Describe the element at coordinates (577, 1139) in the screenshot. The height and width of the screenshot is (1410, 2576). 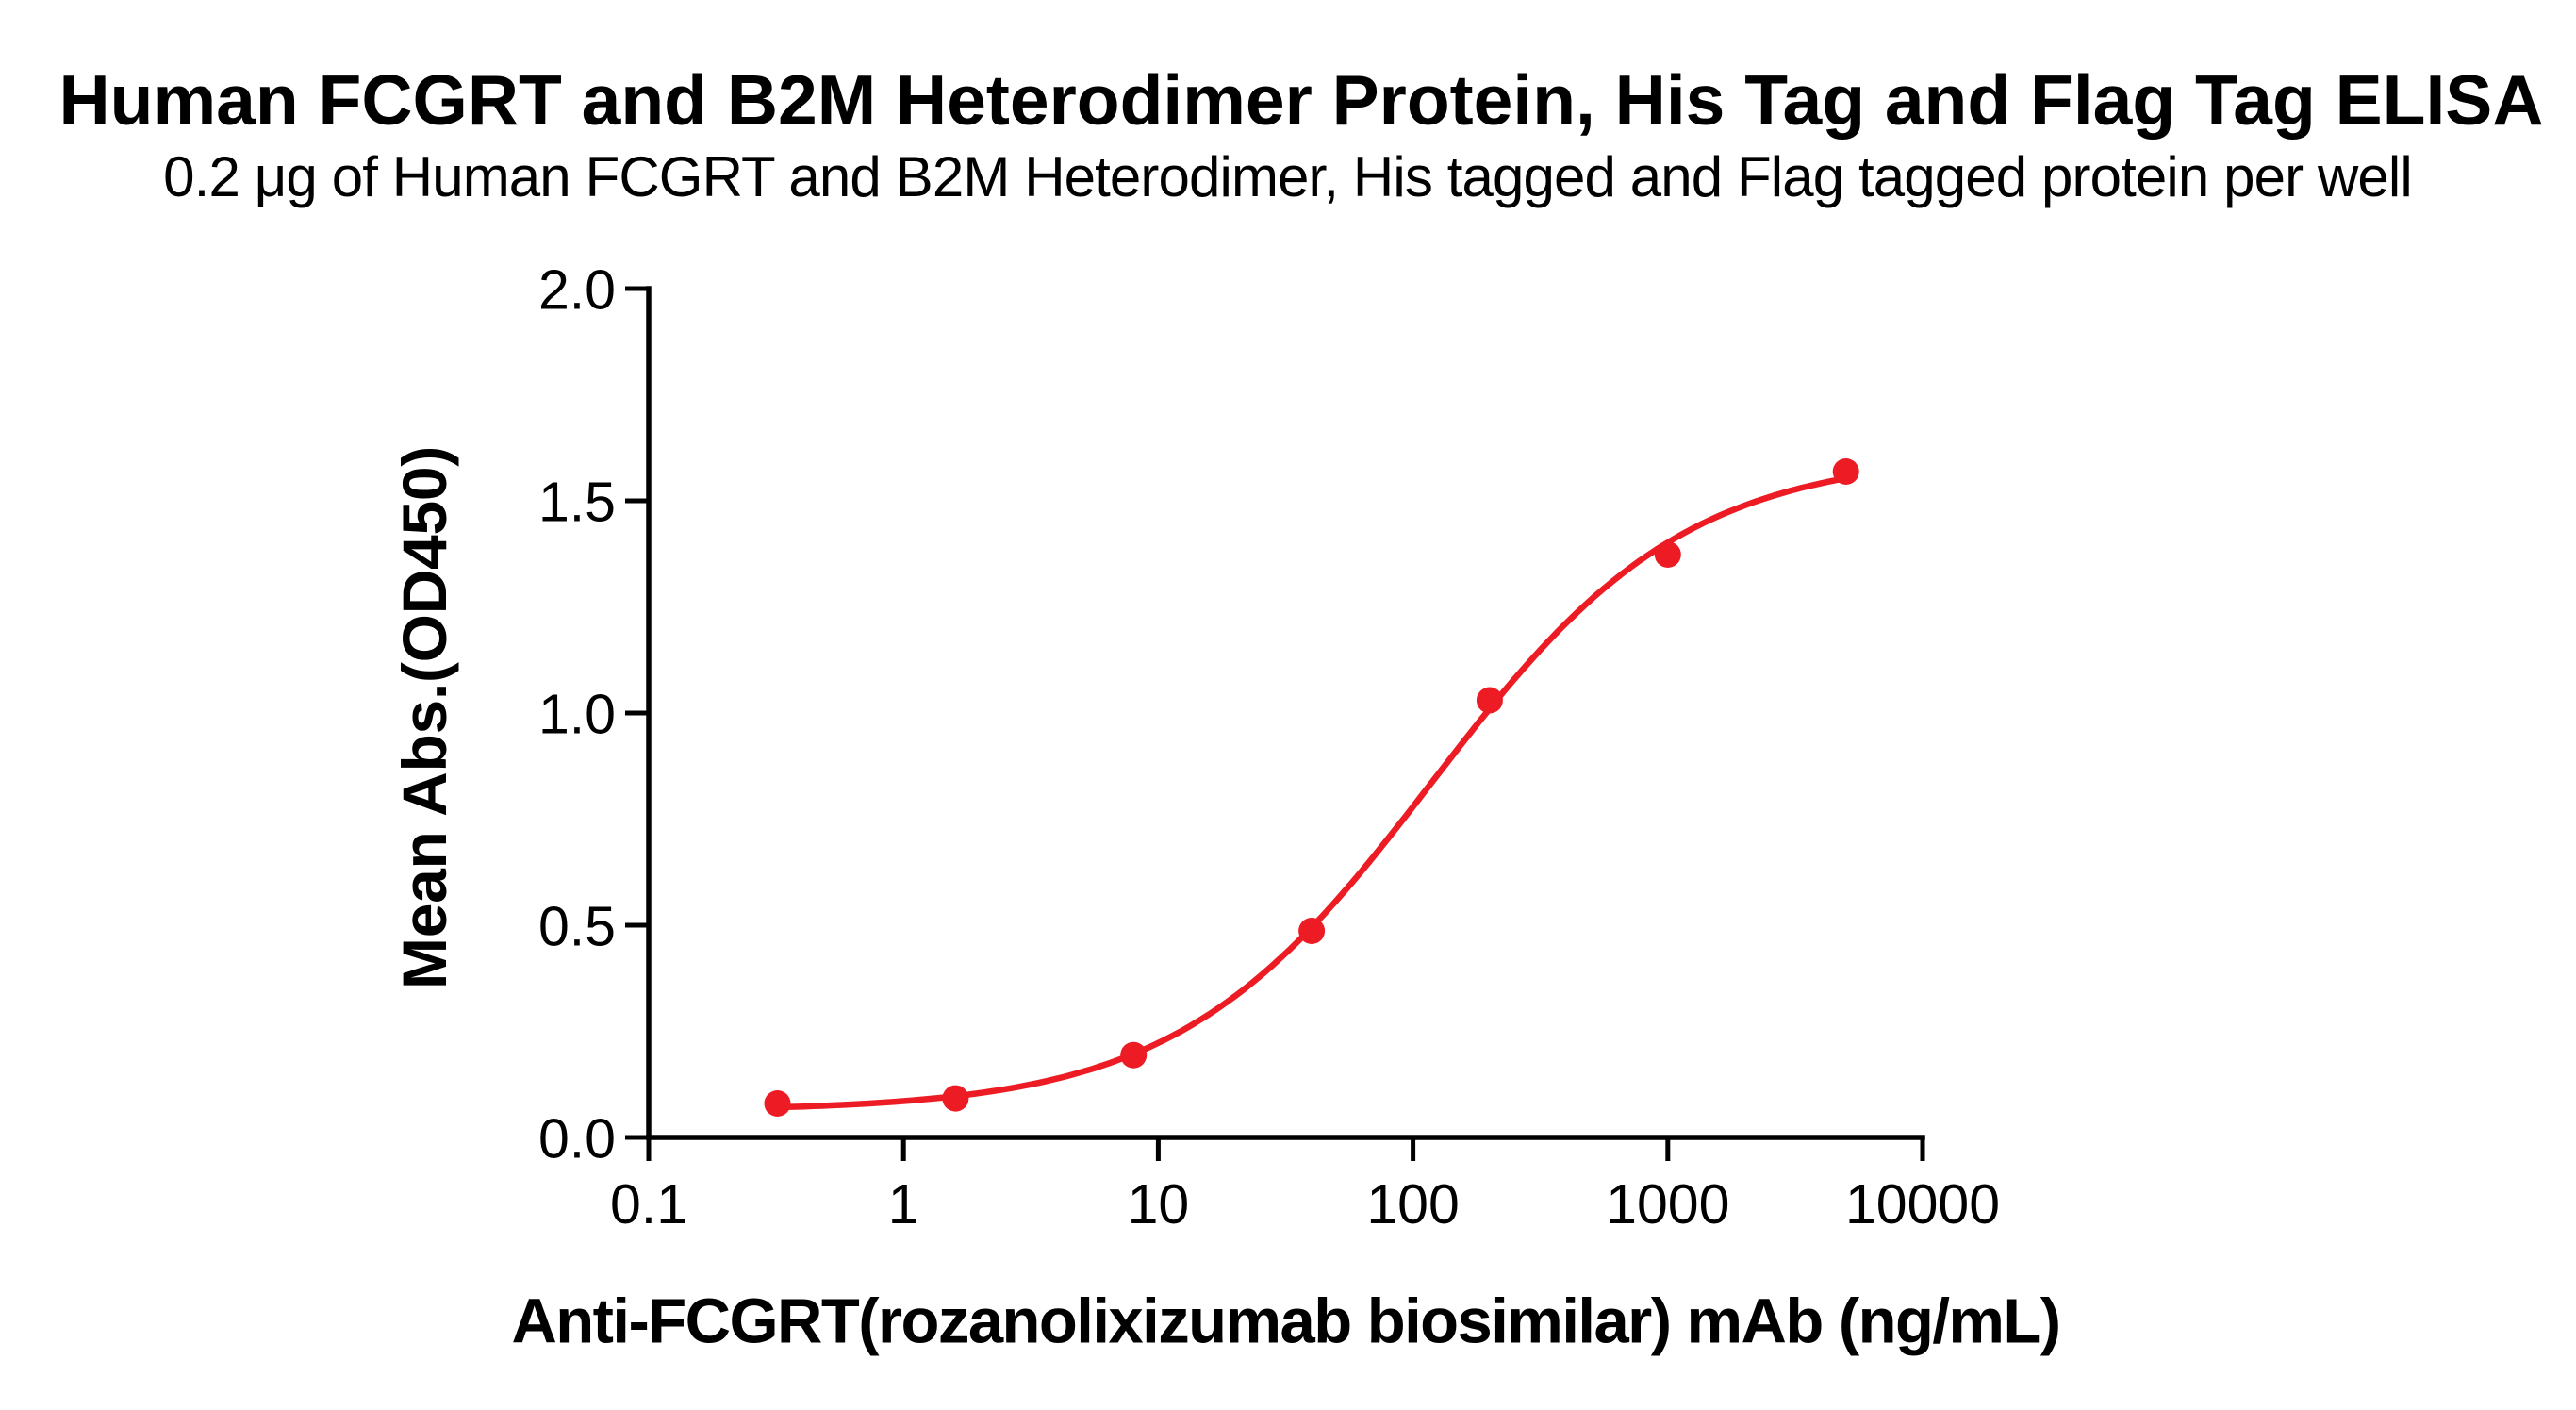
I see `svg-text: 0.0` at that location.